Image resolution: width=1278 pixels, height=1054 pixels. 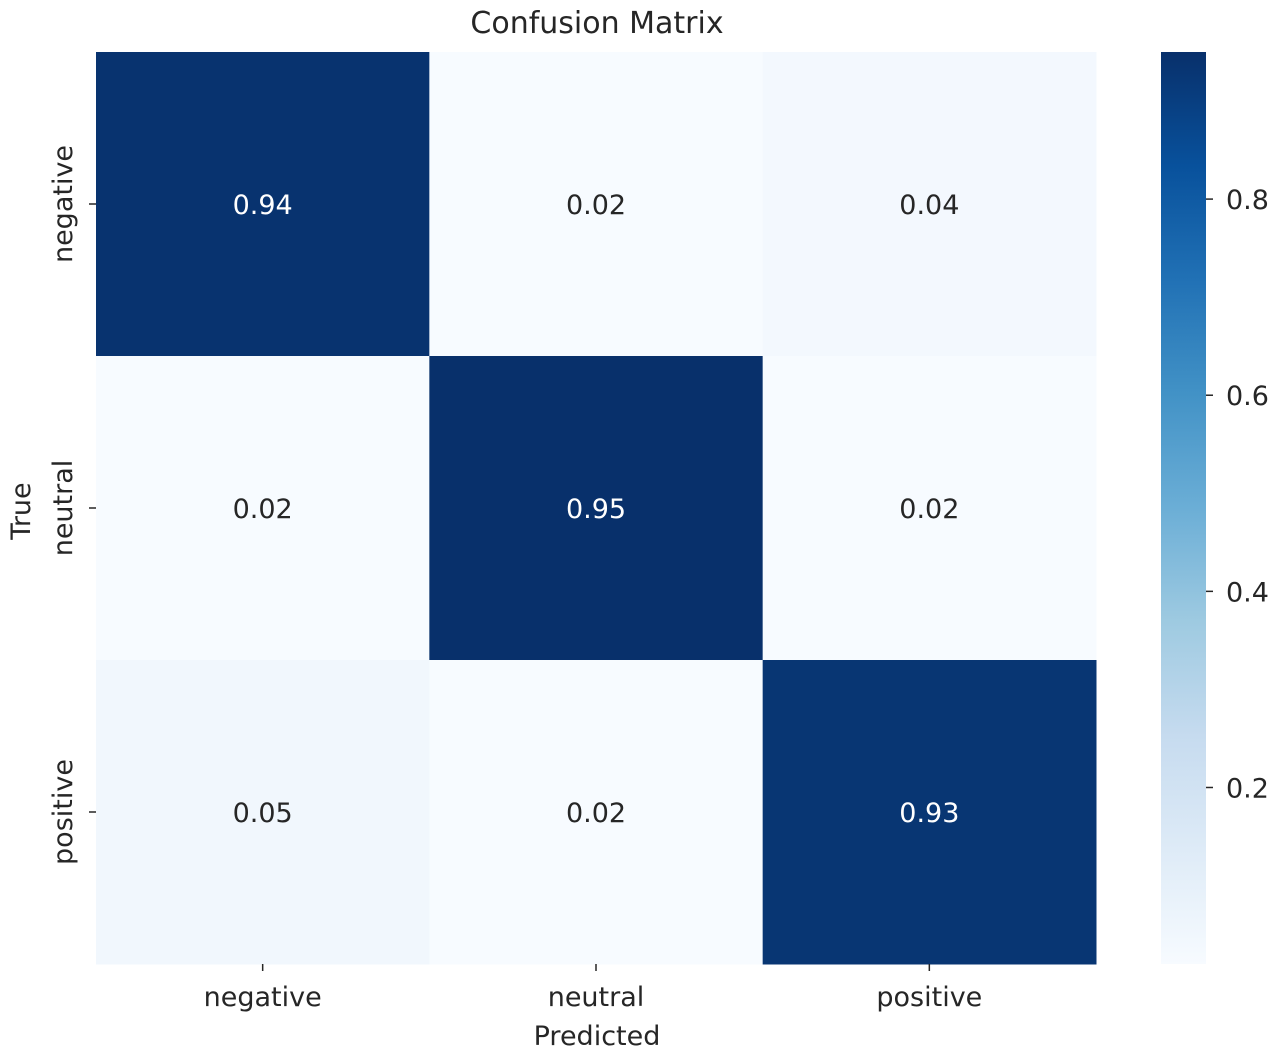 I want to click on x-tick-label: positive, so click(x=929, y=997).